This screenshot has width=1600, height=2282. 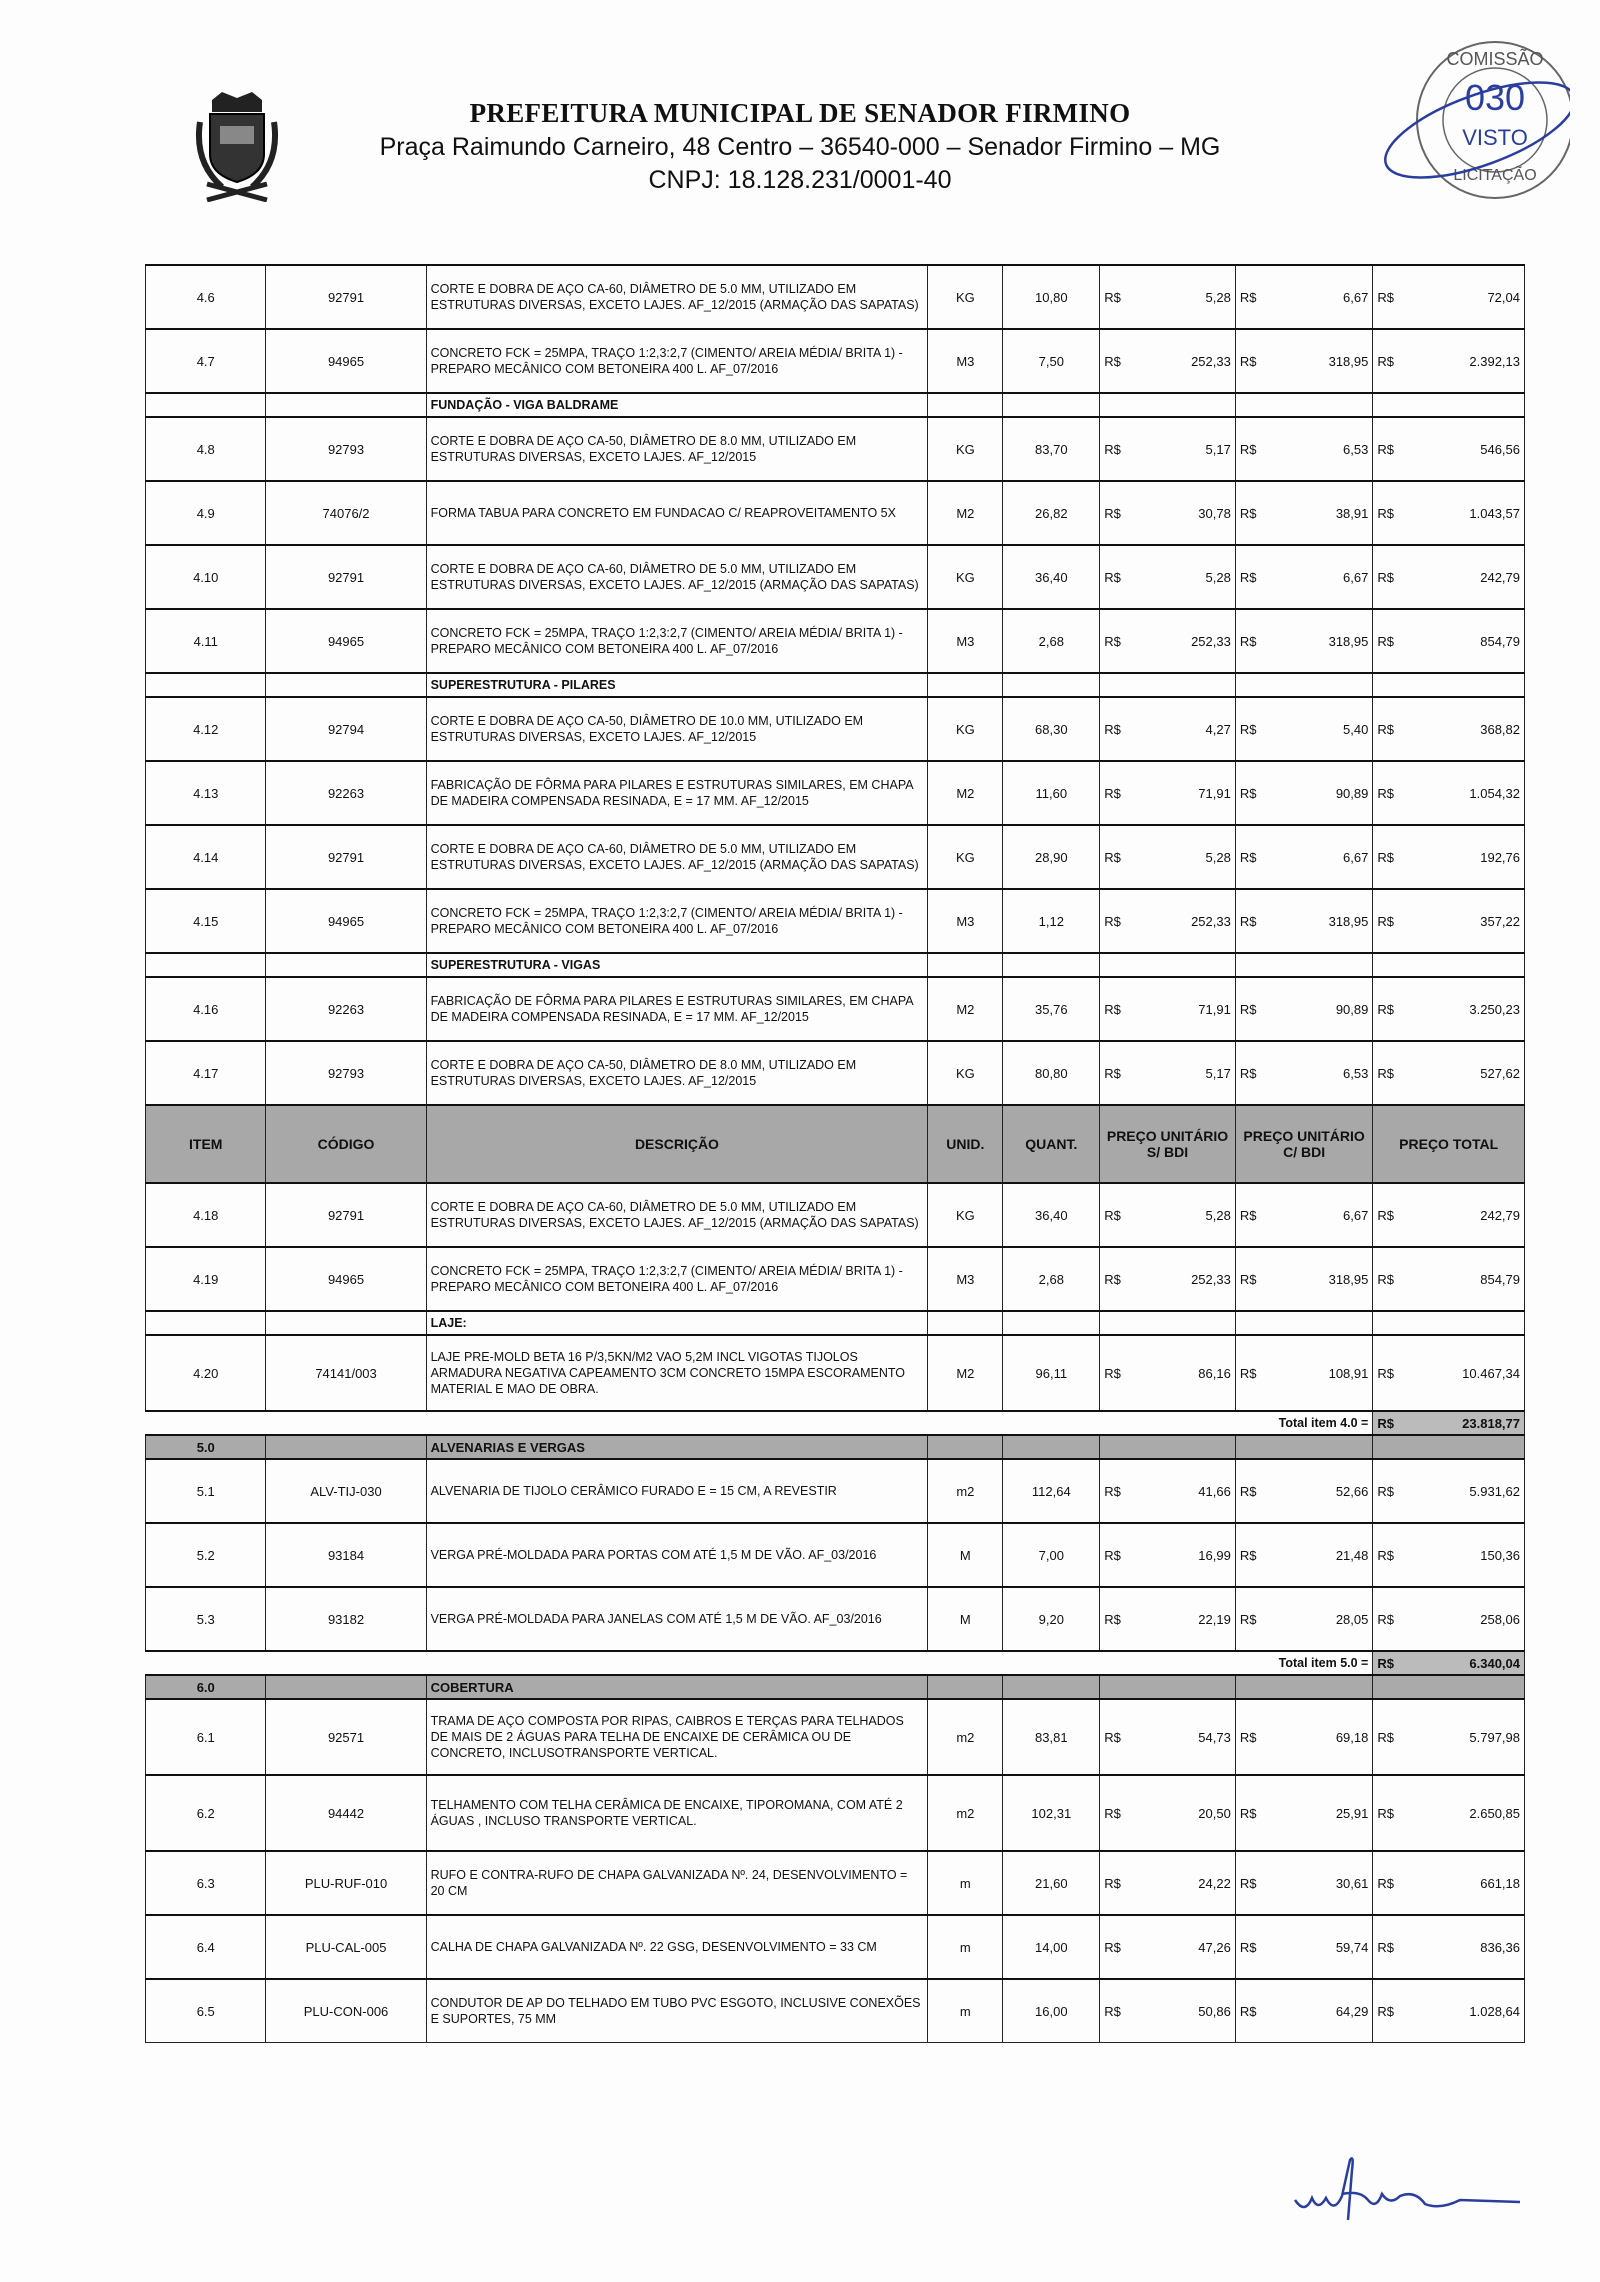 I want to click on unit-price-bdi-cell: 52,66, so click(x=1322, y=1491).